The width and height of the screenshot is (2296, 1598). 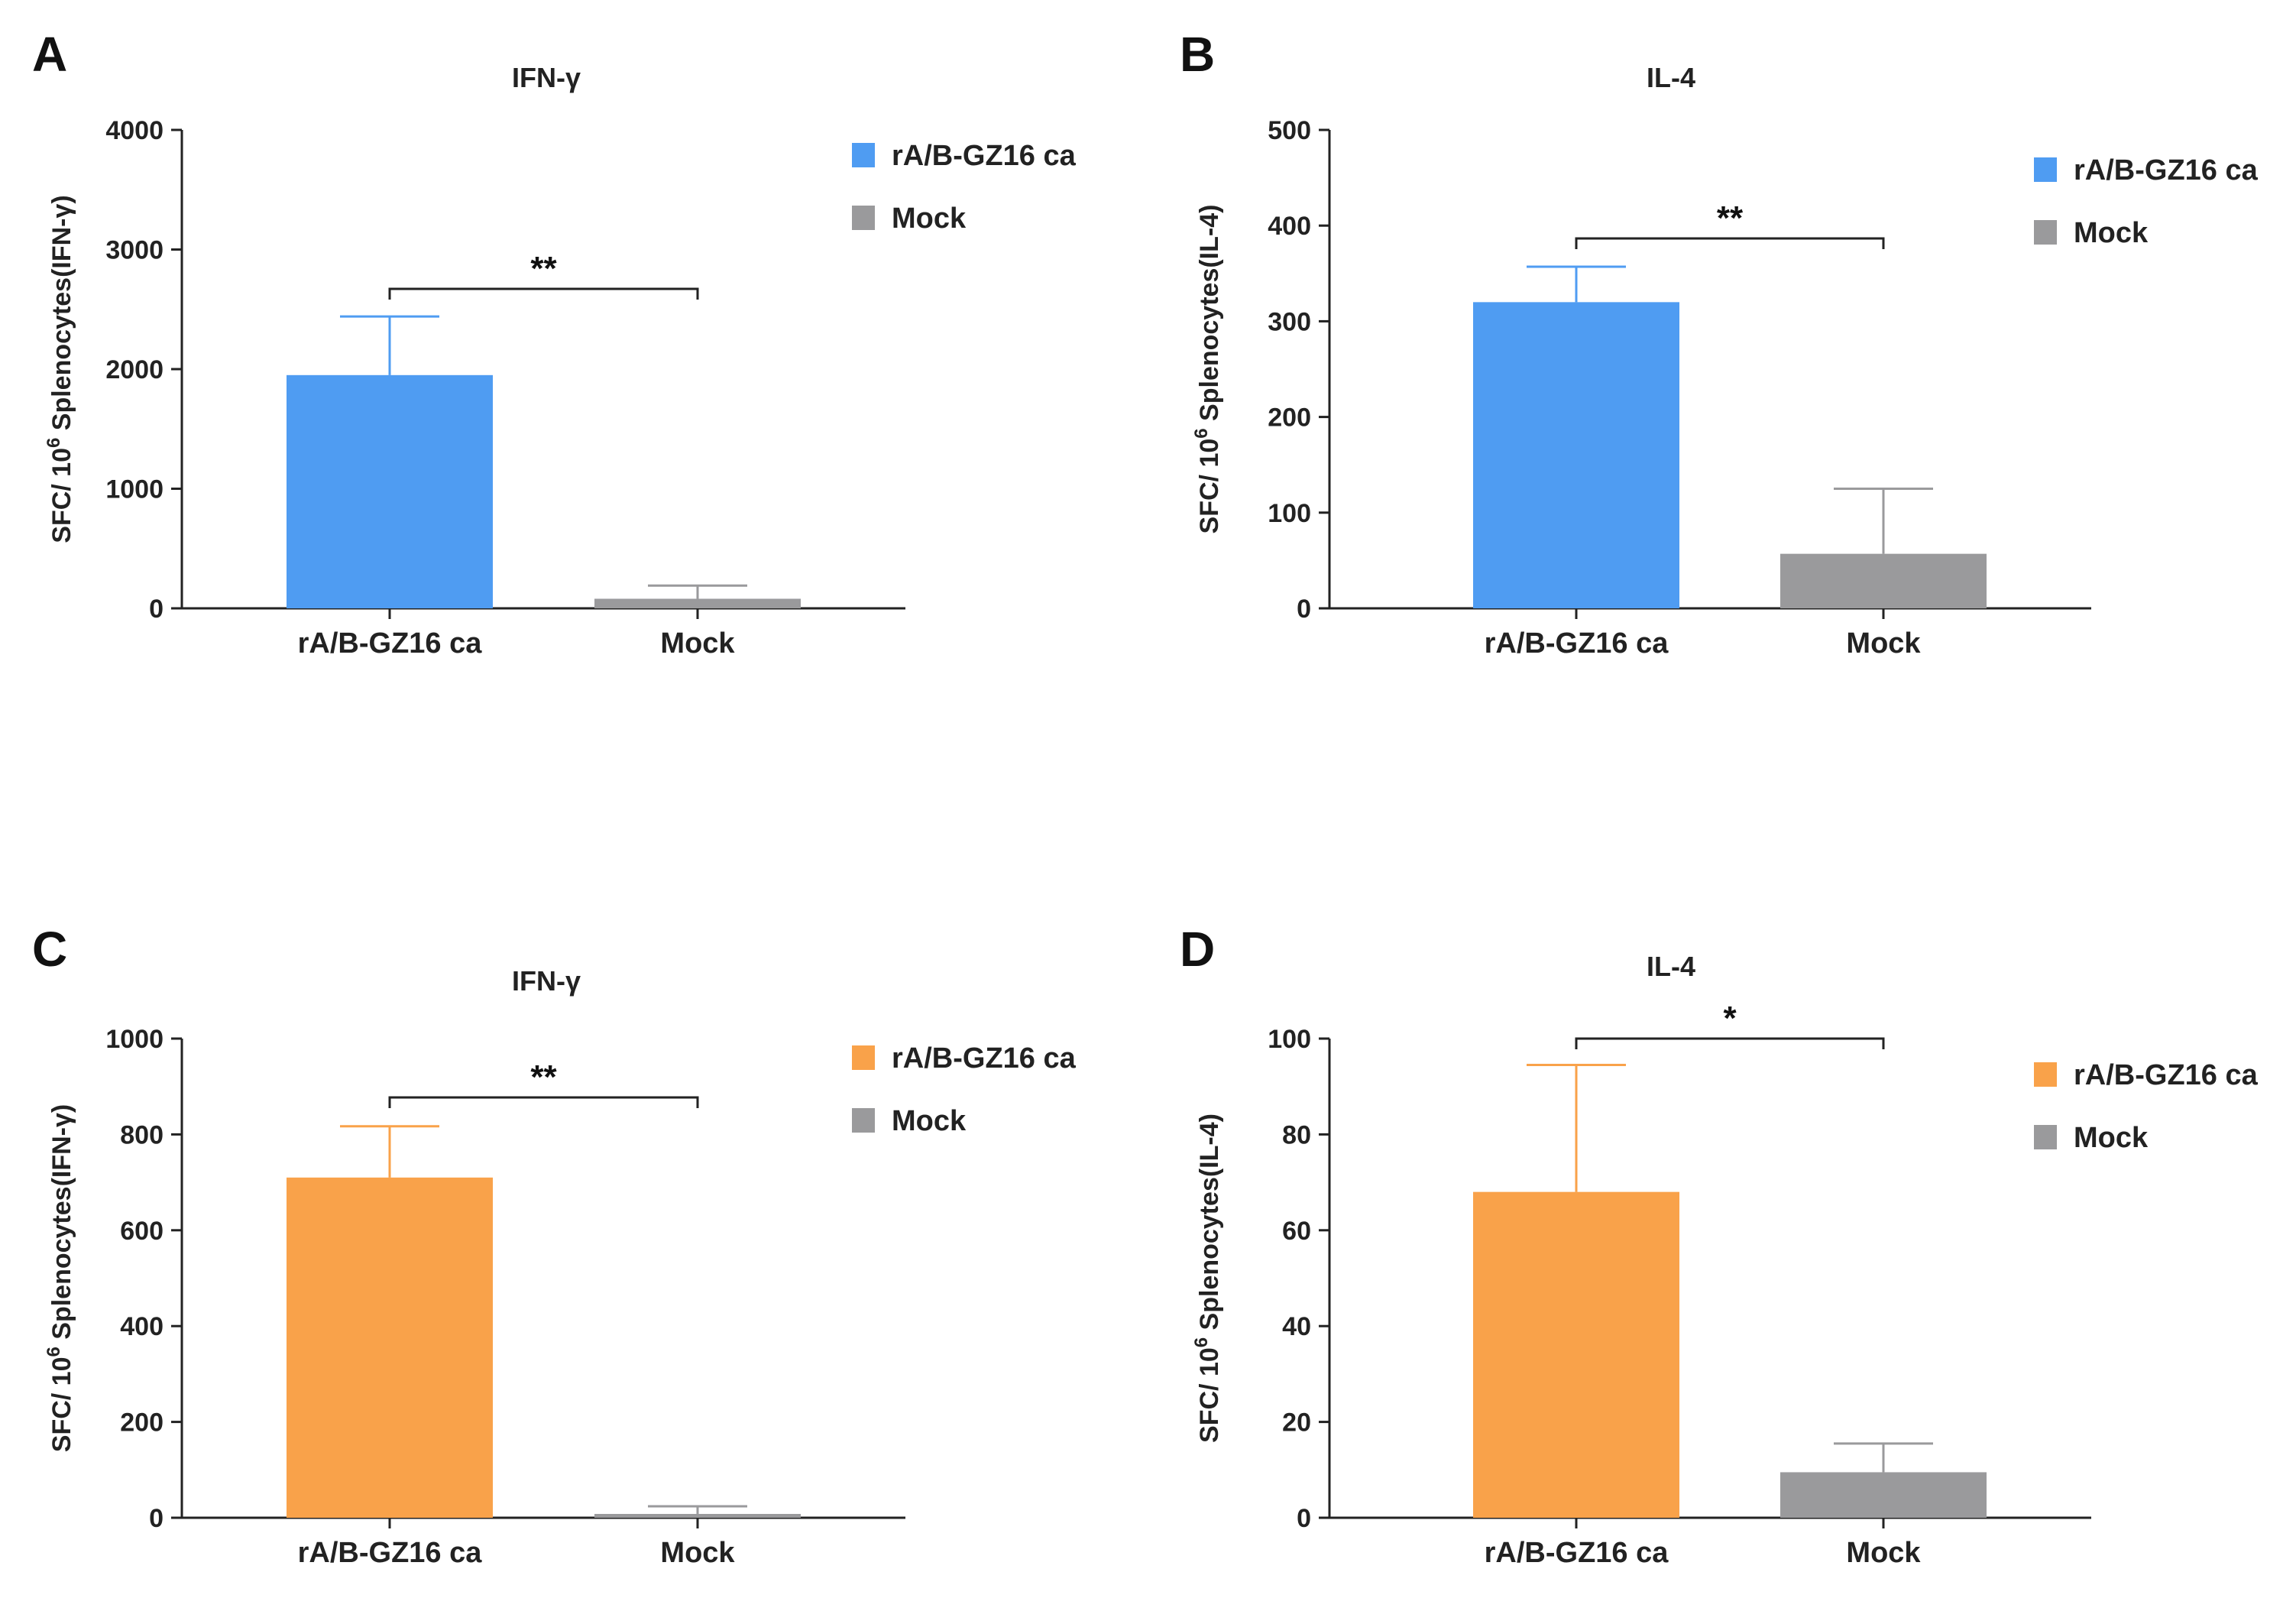 I want to click on y-tick-label: 3000, so click(x=135, y=251).